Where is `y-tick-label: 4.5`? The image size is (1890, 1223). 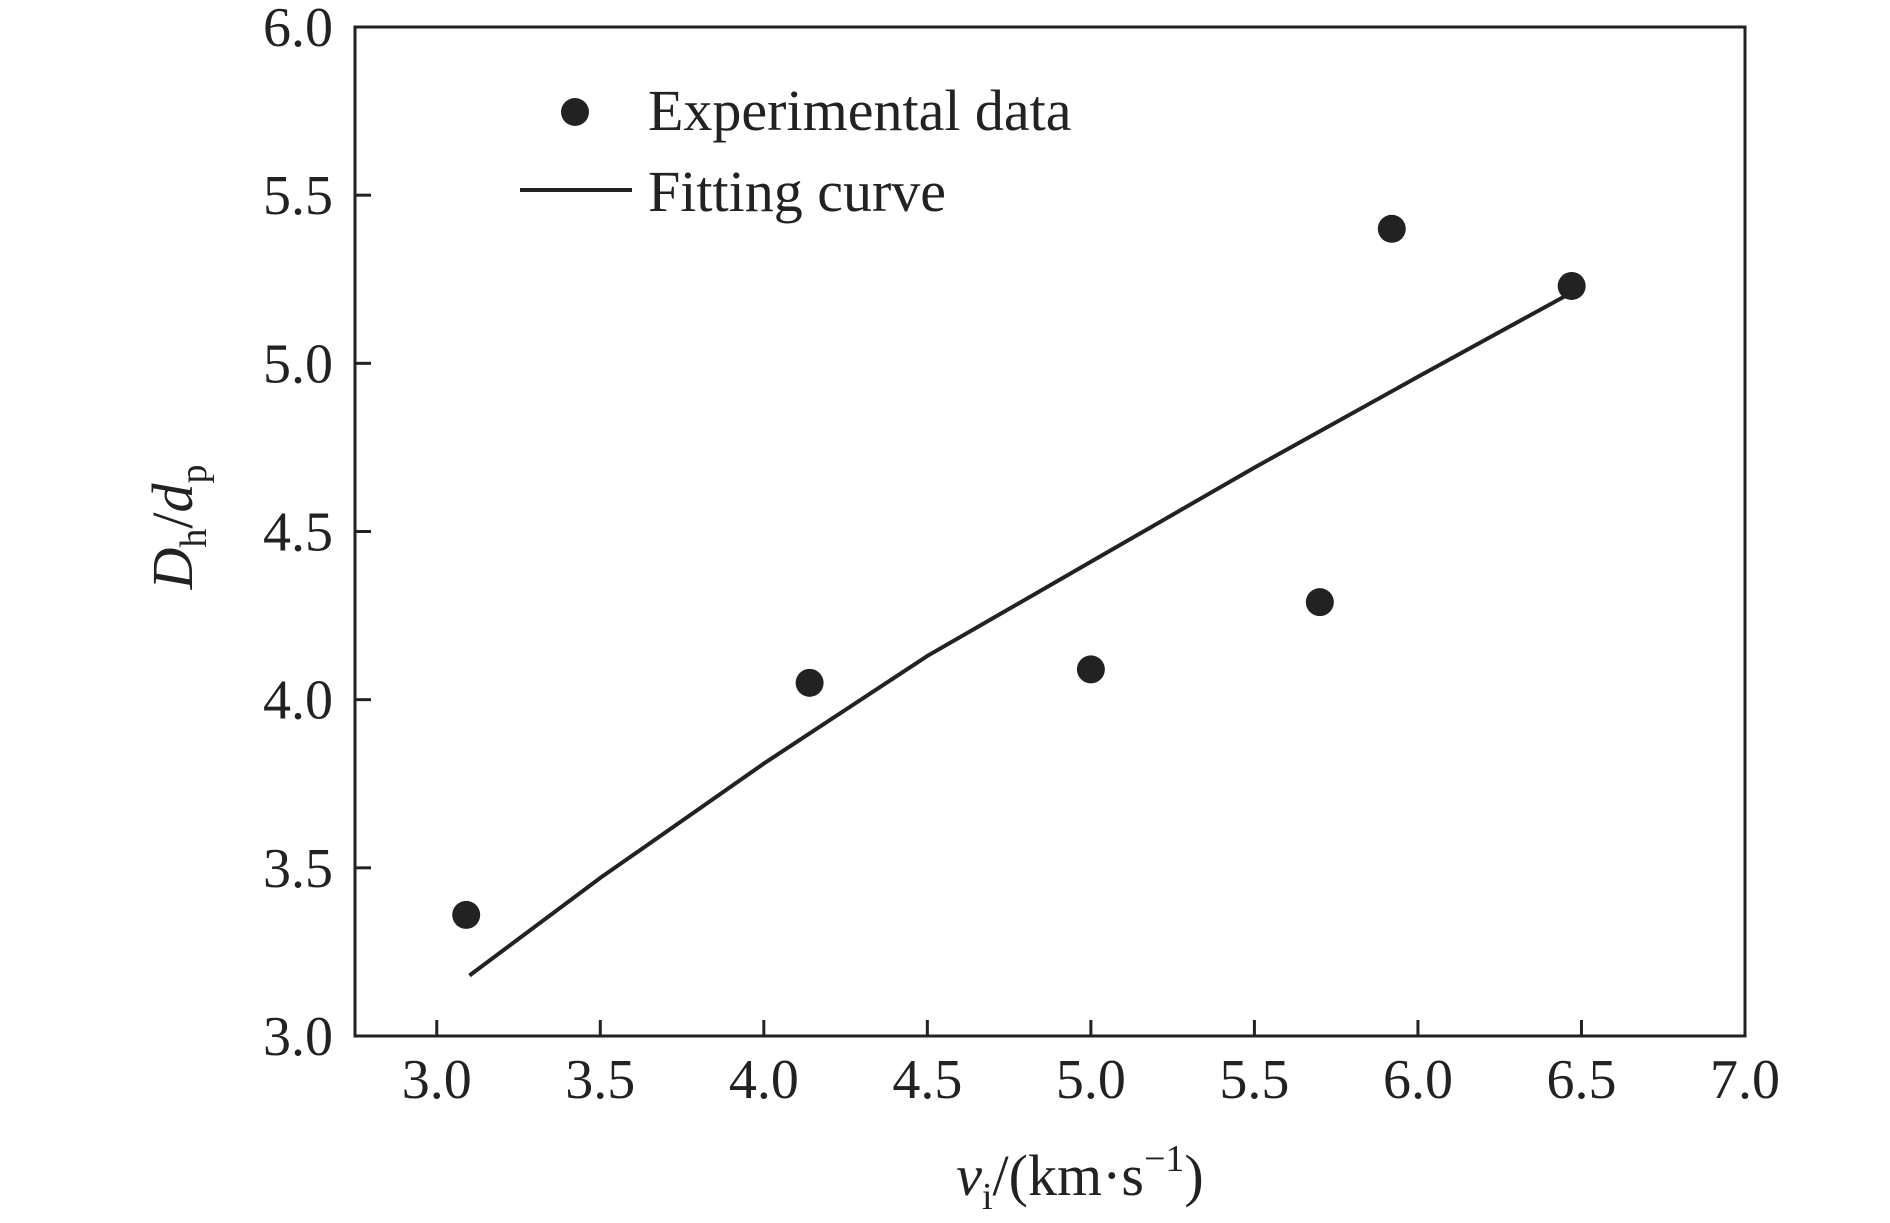 y-tick-label: 4.5 is located at coordinates (298, 533).